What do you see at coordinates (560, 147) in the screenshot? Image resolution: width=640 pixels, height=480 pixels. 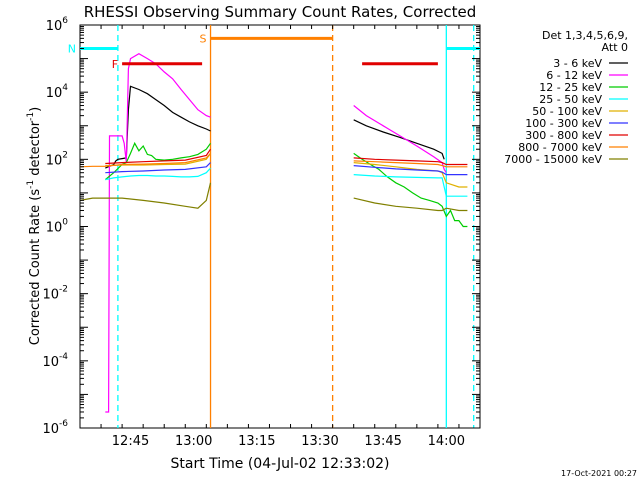 I see `legend-label-7: 800 - 7000 keV` at bounding box center [560, 147].